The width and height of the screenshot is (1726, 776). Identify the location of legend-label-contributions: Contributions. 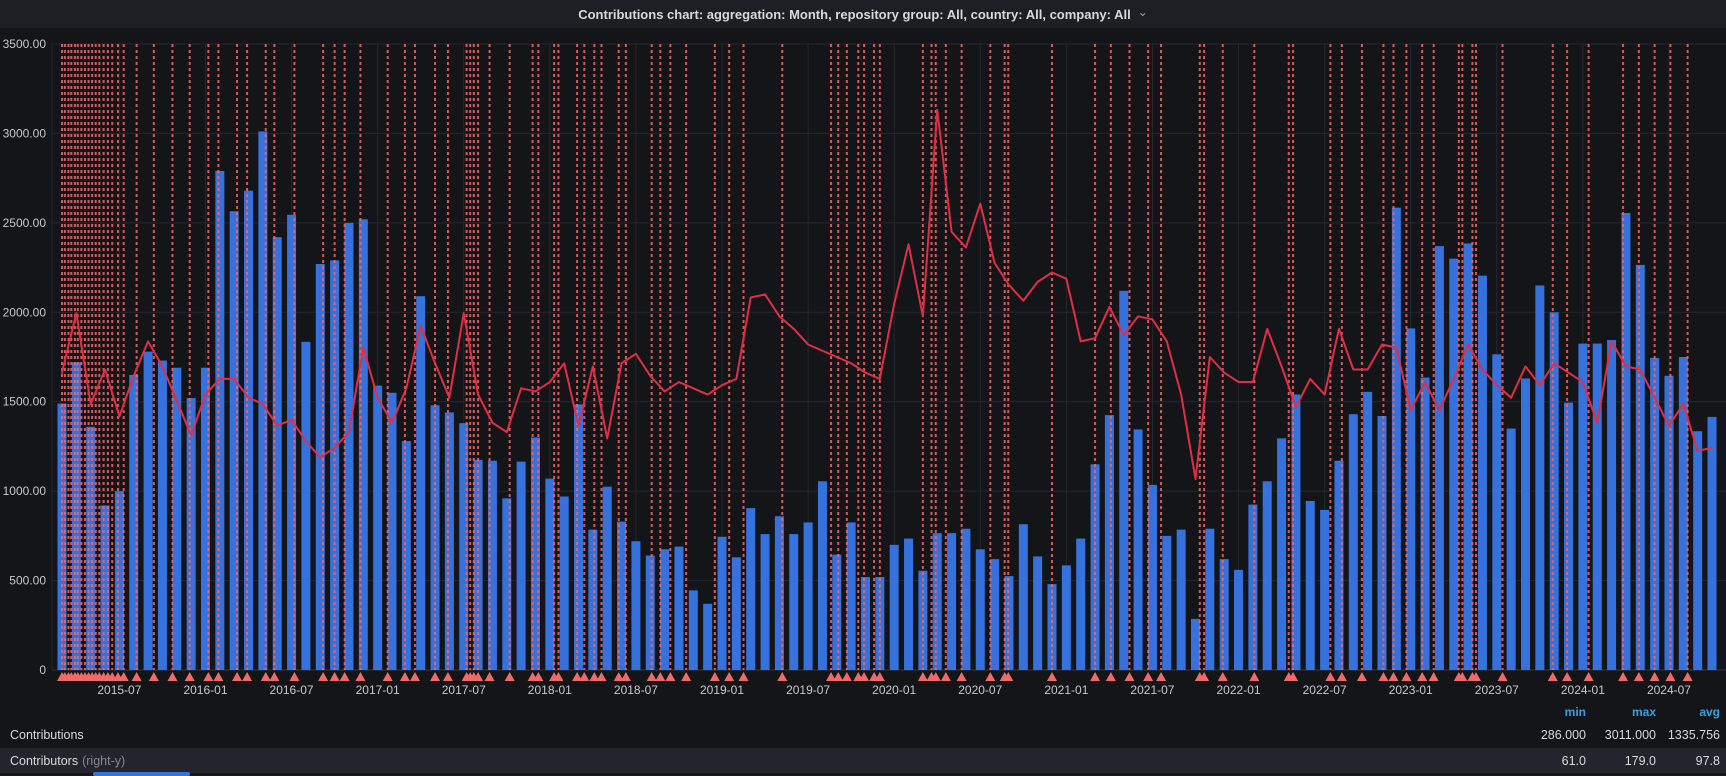
(47, 735).